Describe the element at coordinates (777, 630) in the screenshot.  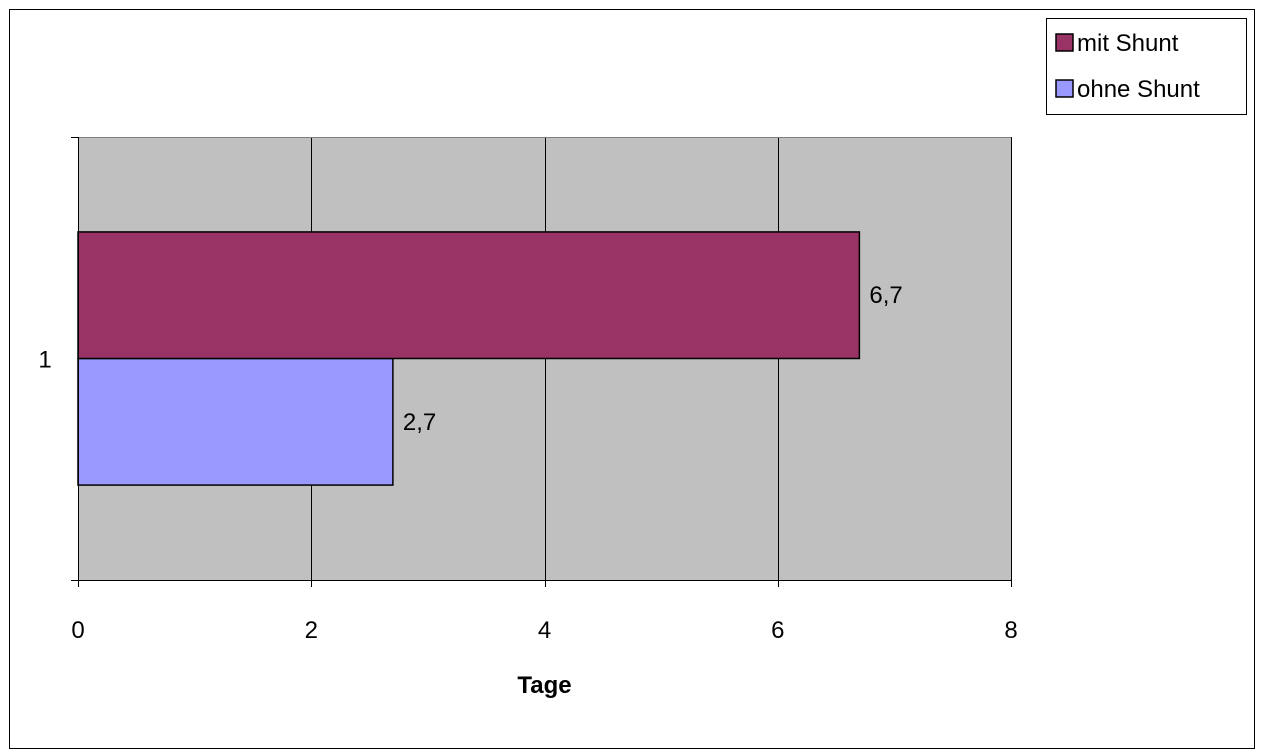
I see `x-tick-label-3: 6` at that location.